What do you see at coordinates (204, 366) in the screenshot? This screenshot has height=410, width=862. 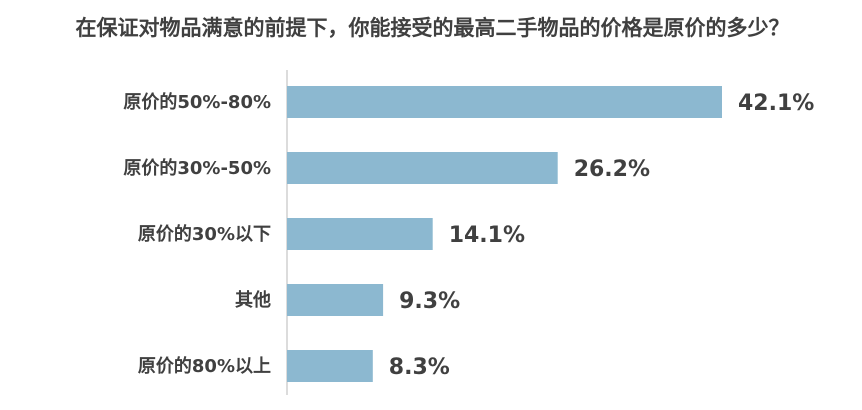 I see `category-label-4: 原价的80%以上` at bounding box center [204, 366].